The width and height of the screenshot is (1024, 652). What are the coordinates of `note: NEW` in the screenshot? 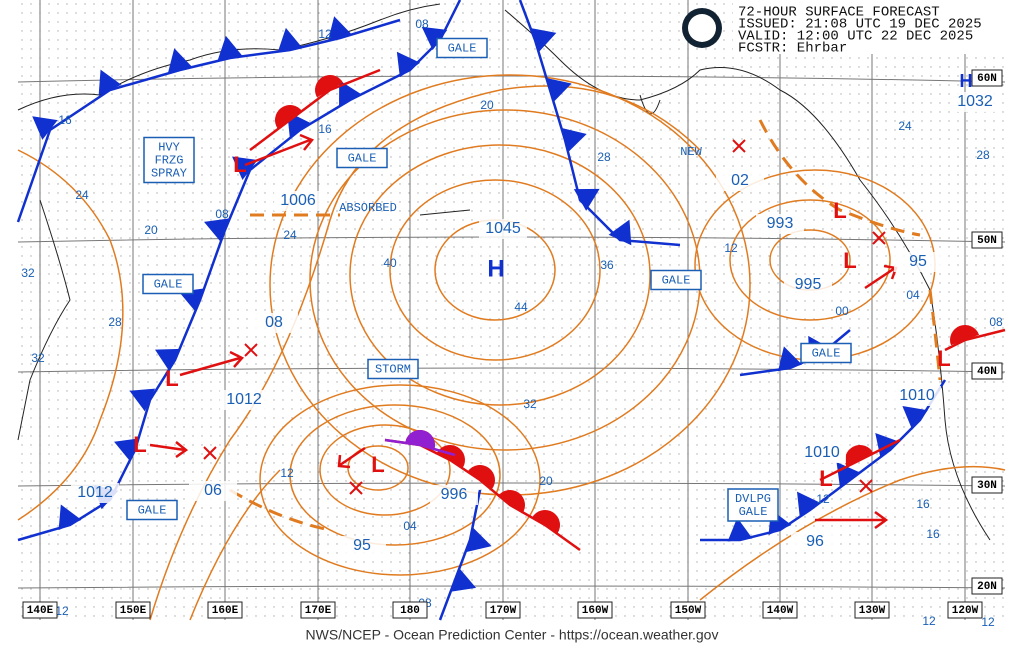 It's located at (691, 152).